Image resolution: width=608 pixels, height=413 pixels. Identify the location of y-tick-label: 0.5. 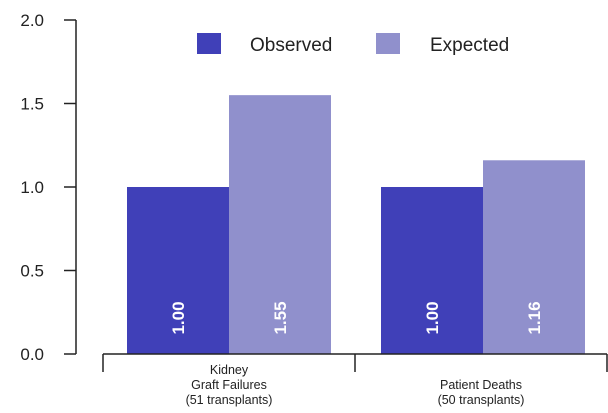
(32, 271).